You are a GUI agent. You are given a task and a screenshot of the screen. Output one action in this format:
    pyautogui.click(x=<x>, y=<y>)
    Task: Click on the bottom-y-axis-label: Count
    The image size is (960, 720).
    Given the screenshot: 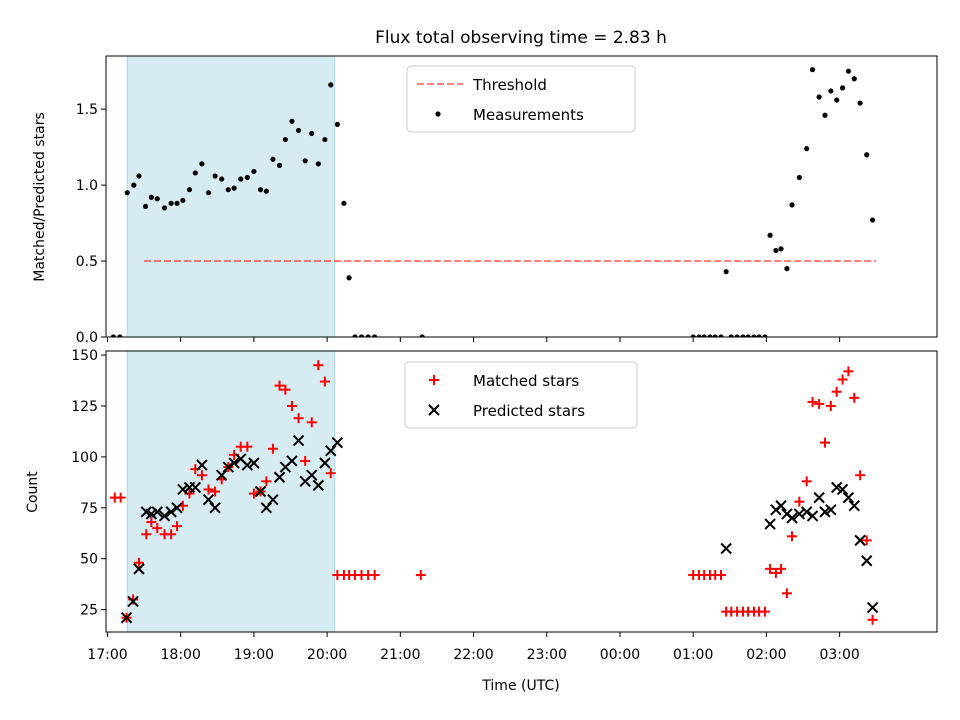 What is the action you would take?
    pyautogui.click(x=33, y=492)
    